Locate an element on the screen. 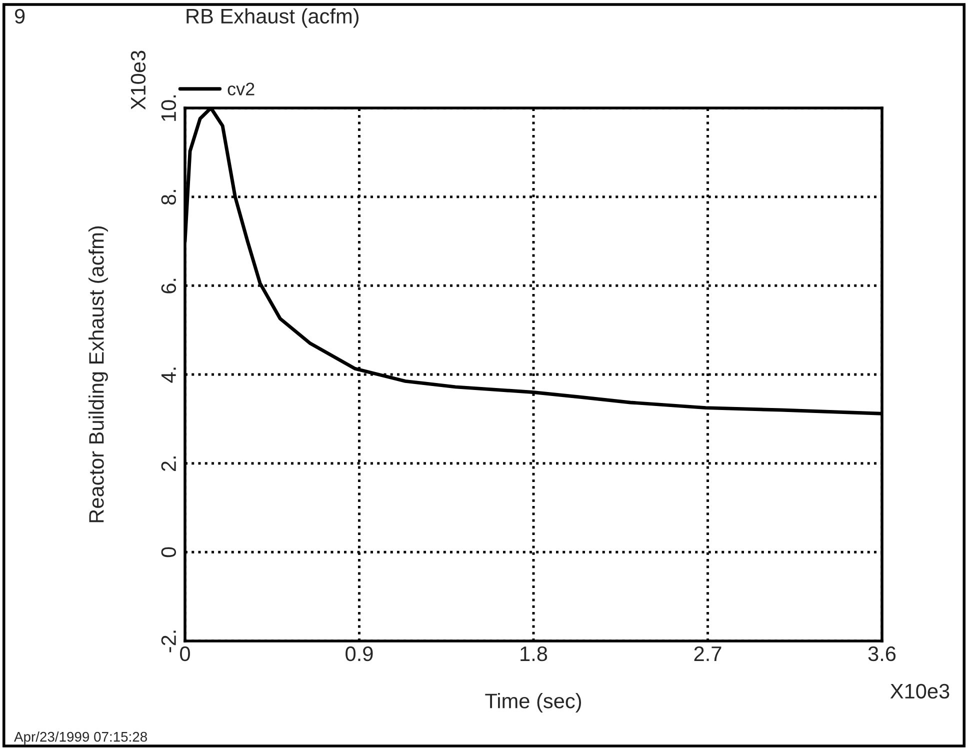 Image resolution: width=968 pixels, height=749 pixels. x-axis-title: Time (sec) is located at coordinates (533, 702).